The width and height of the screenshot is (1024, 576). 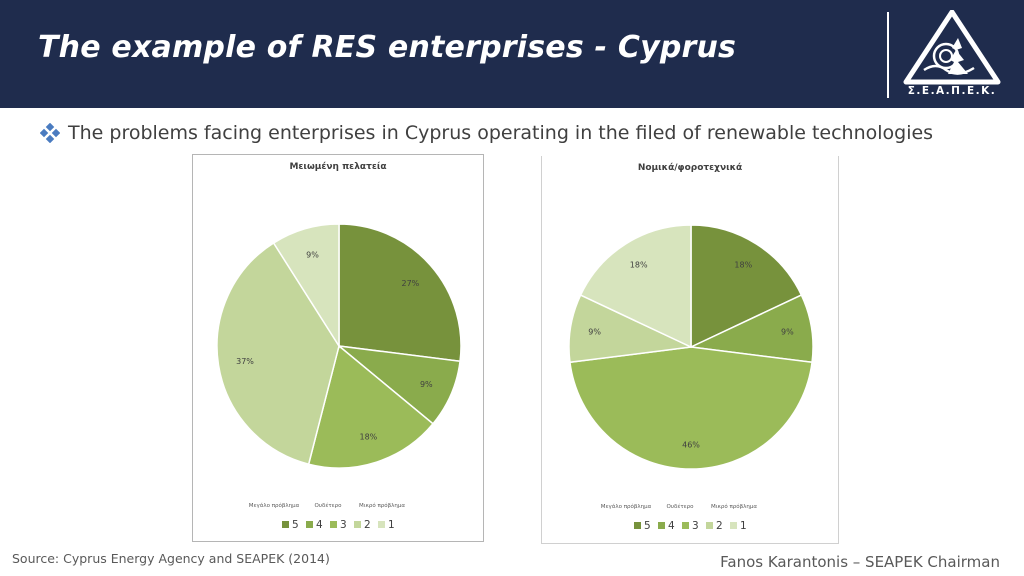 What do you see at coordinates (387, 47) in the screenshot?
I see `slide-title: The example of RES enterprises - Cyprus` at bounding box center [387, 47].